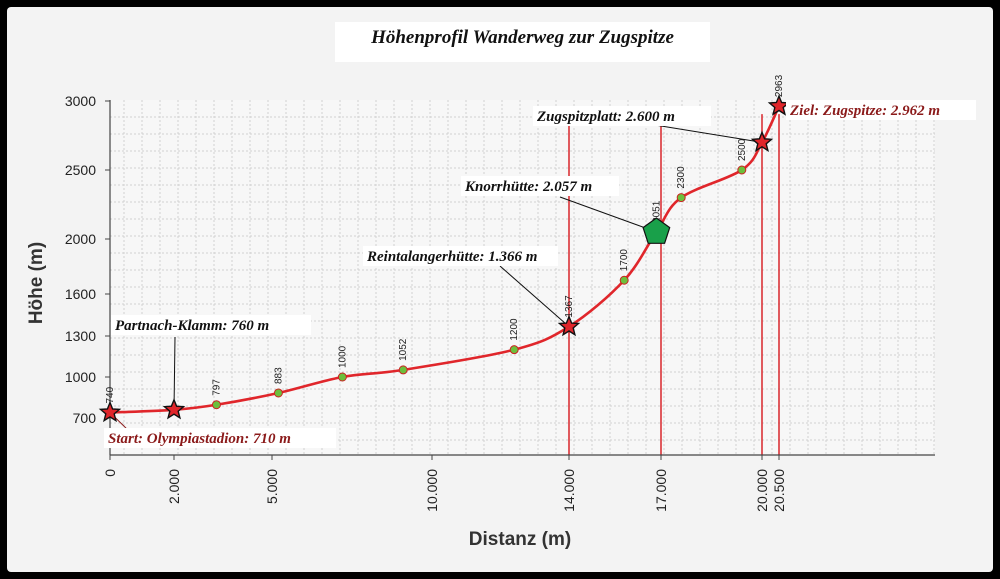 The height and width of the screenshot is (579, 1000). Describe the element at coordinates (272, 486) in the screenshot. I see `x-tick-label: 5.000` at that location.